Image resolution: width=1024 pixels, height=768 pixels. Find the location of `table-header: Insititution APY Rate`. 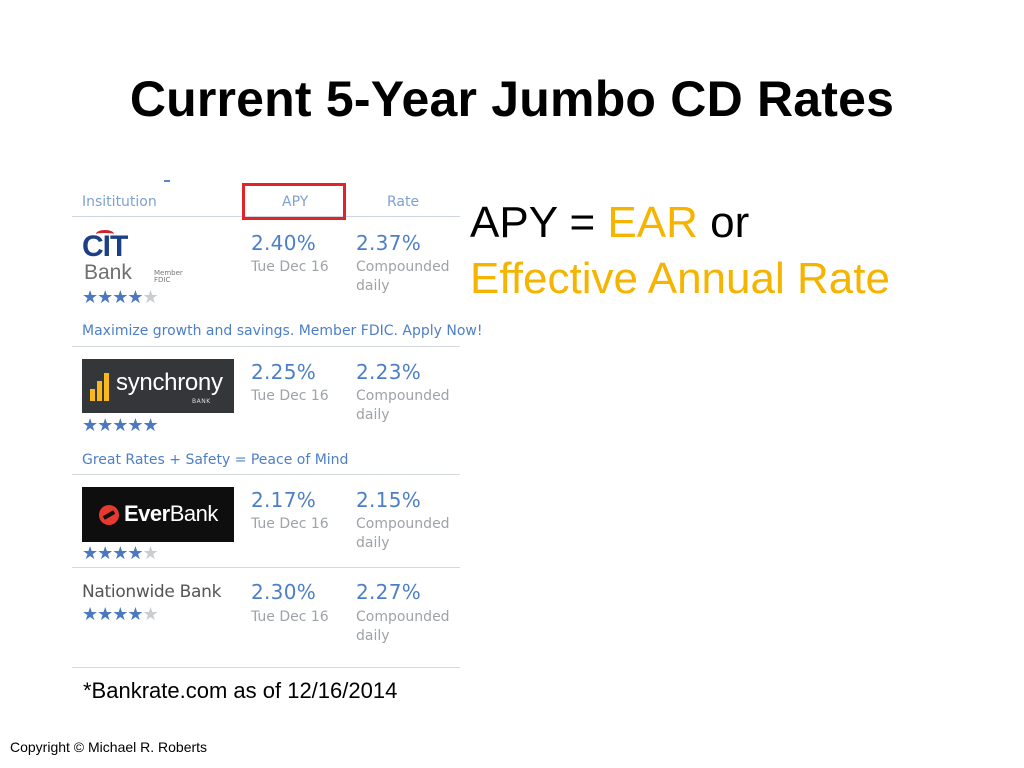

table-header: Insititution APY Rate is located at coordinates (266, 201).